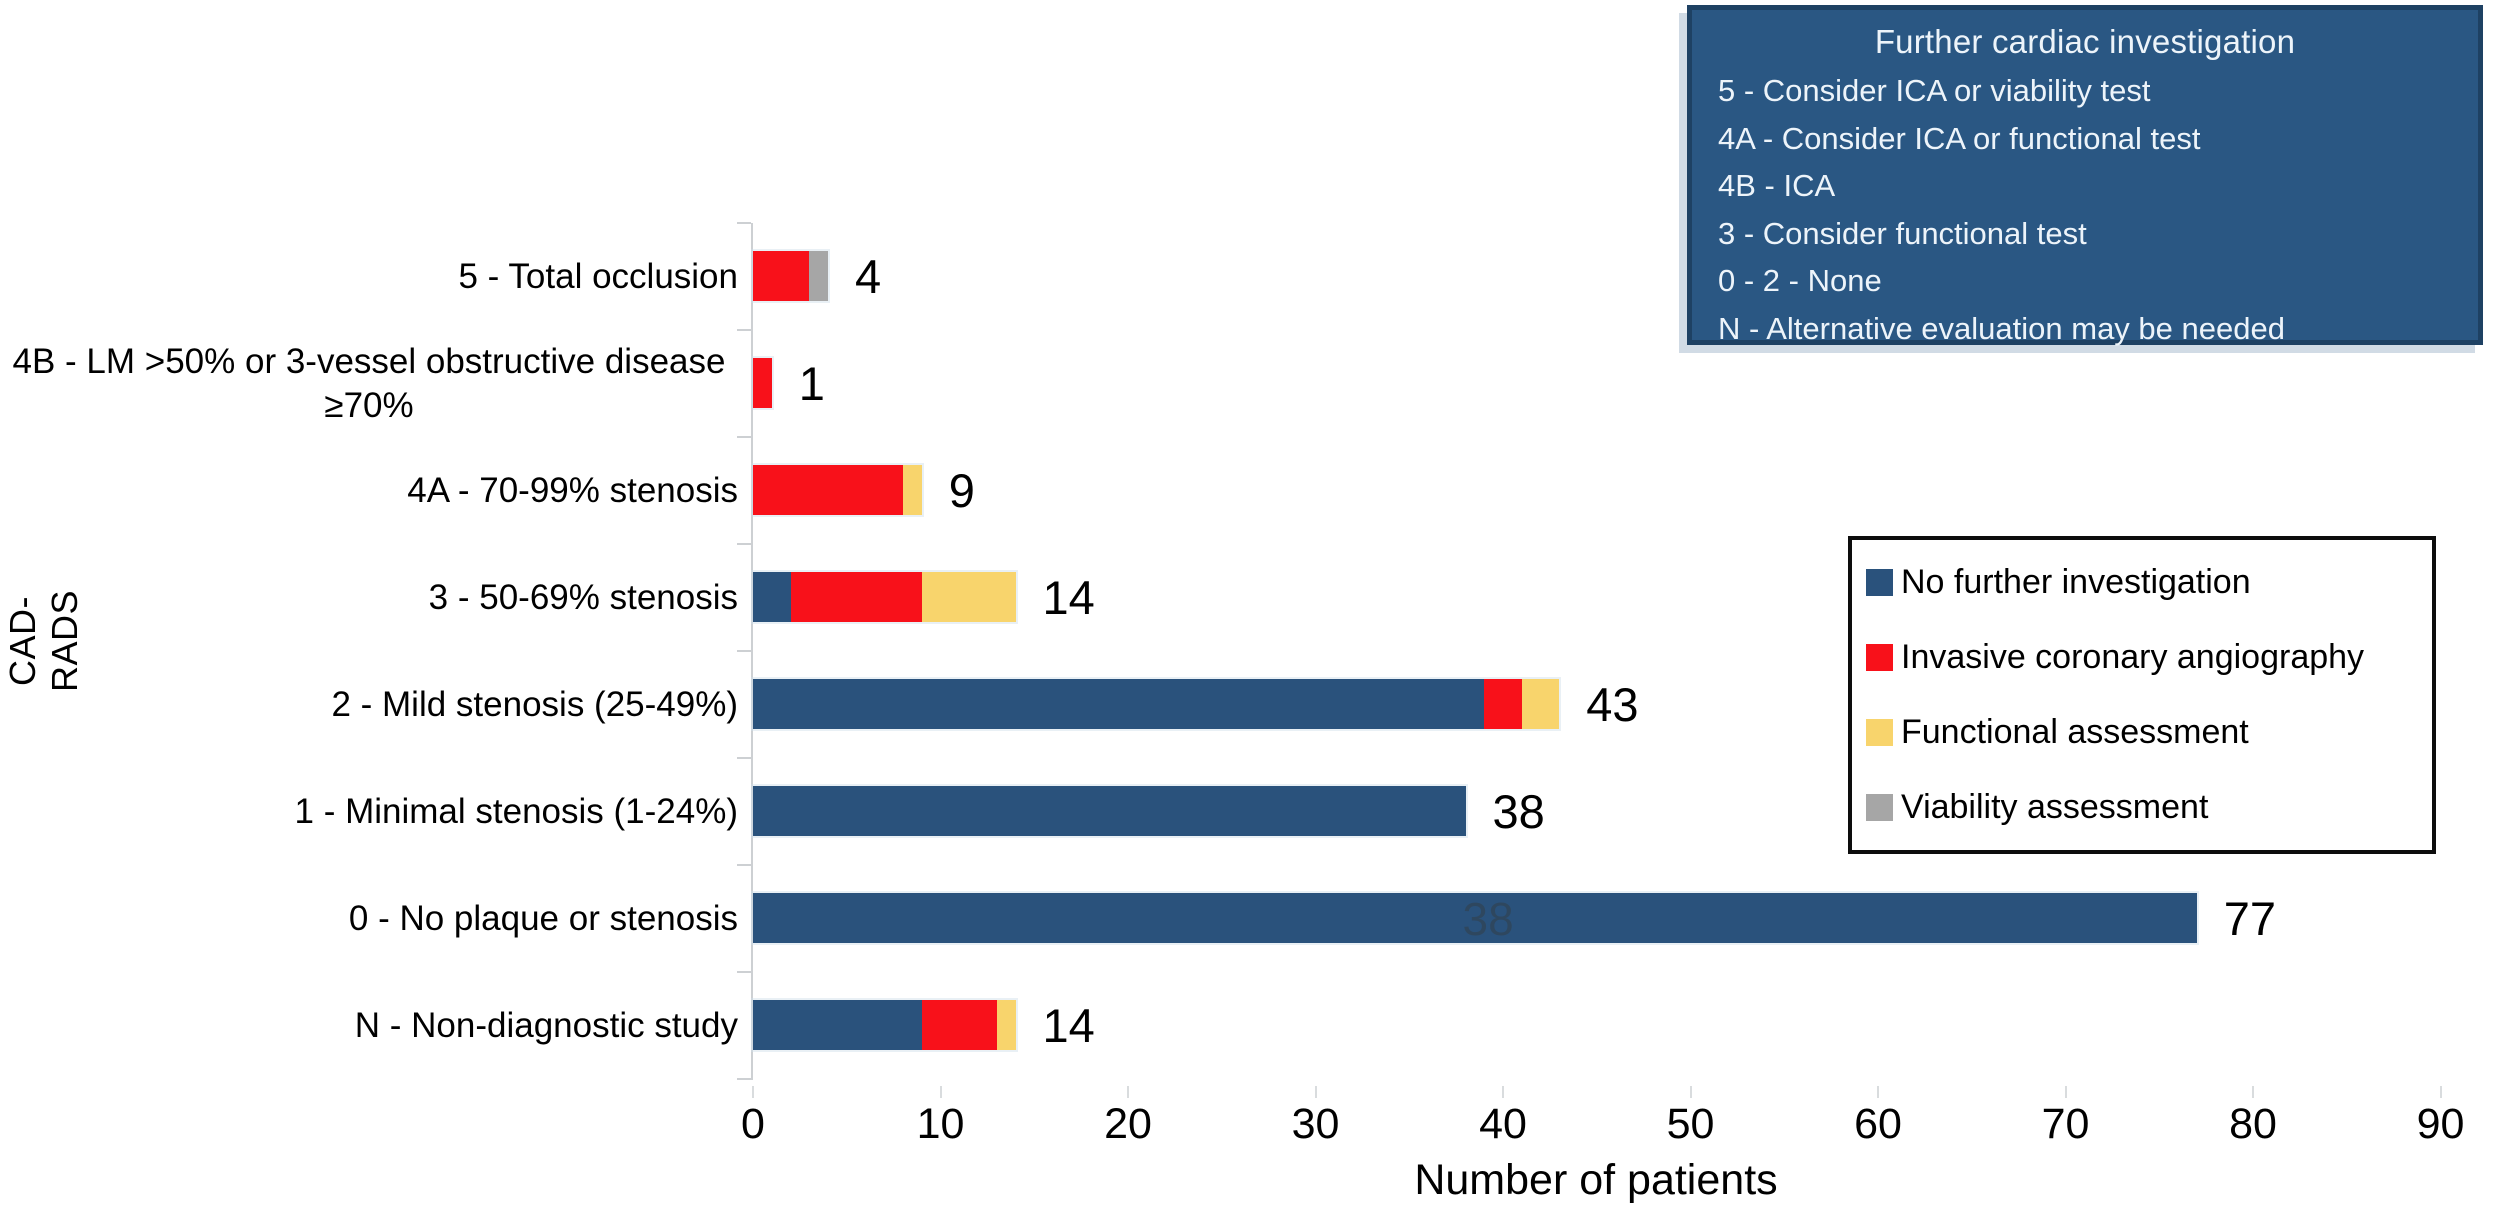 This screenshot has height=1206, width=2500. Describe the element at coordinates (369, 276) in the screenshot. I see `category-label: 5 - Total occlusion` at that location.